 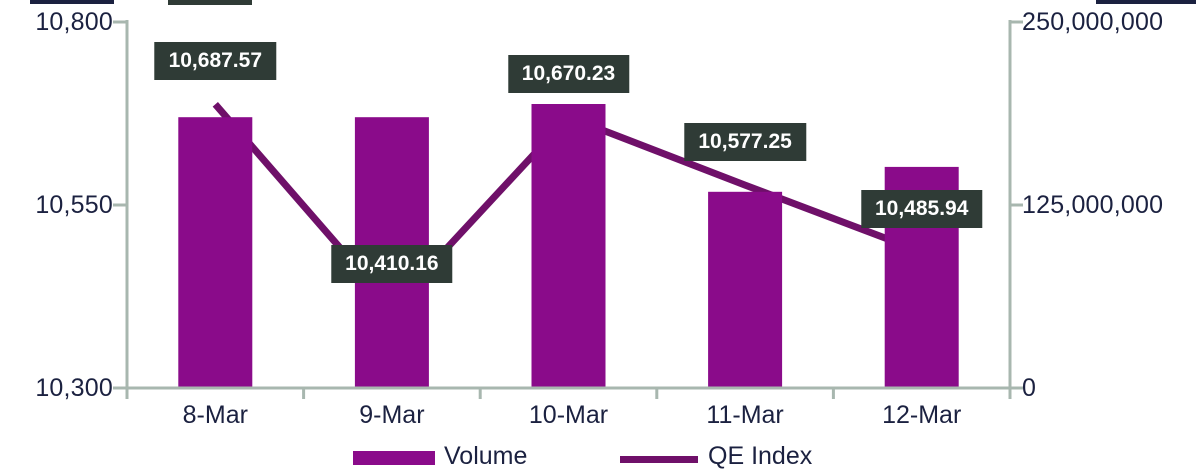 What do you see at coordinates (392, 415) in the screenshot?
I see `x-axis-label-9-Mar: 9-Mar` at bounding box center [392, 415].